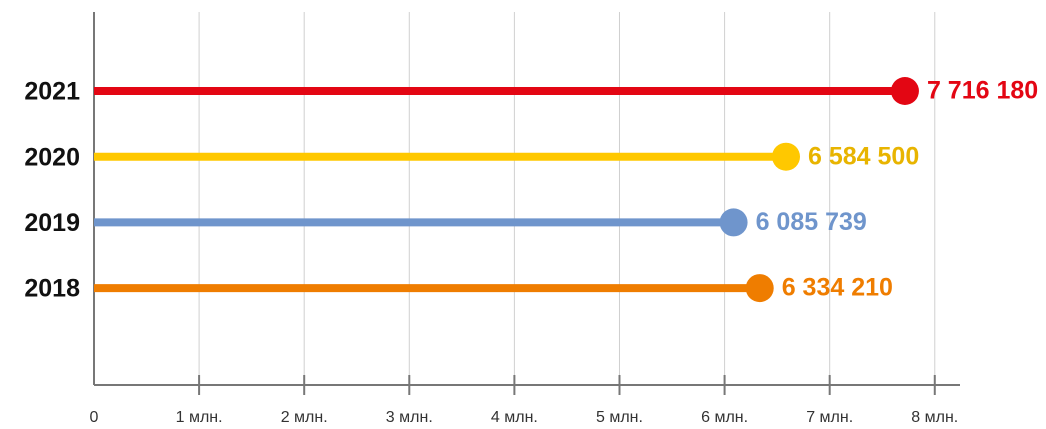  Describe the element at coordinates (52, 289) in the screenshot. I see `category-label: 2018` at that location.